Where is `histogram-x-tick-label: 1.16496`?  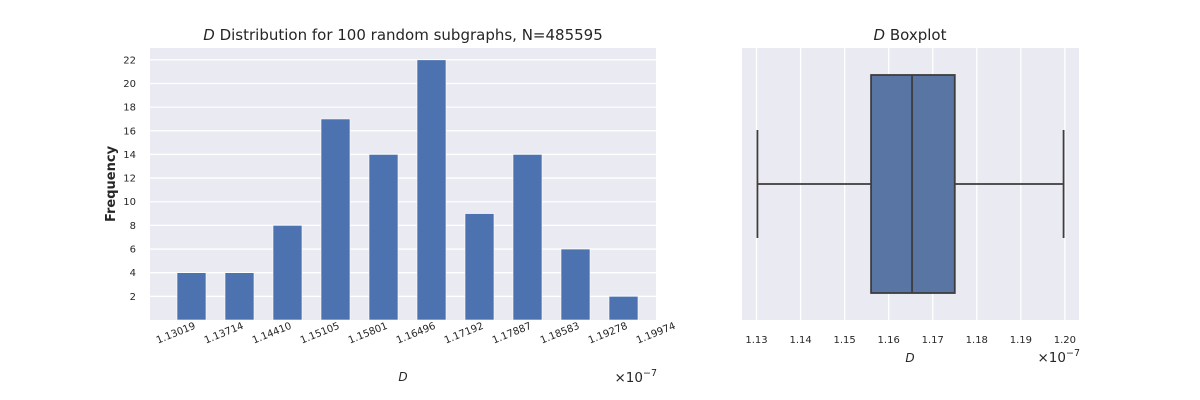
histogram-x-tick-label: 1.16496 is located at coordinates (416, 334).